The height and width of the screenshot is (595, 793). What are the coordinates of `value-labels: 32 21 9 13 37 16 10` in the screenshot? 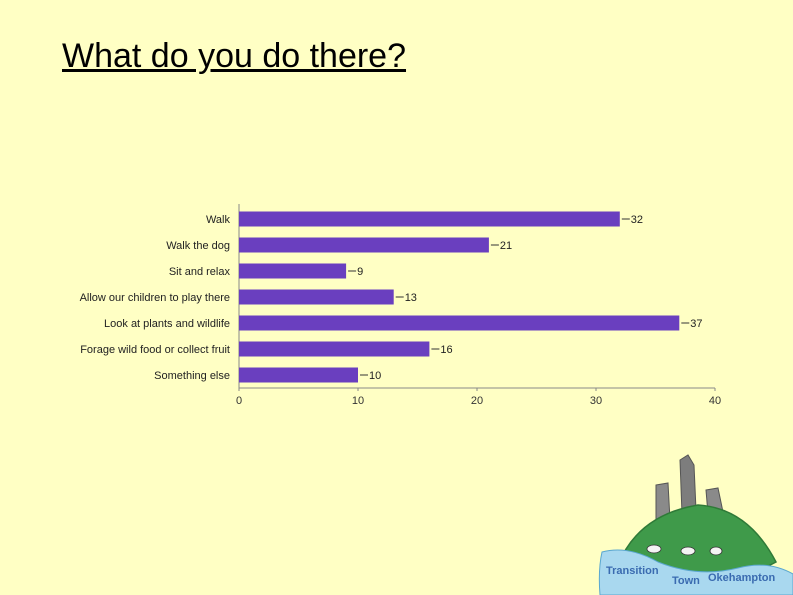 It's located at (525, 298).